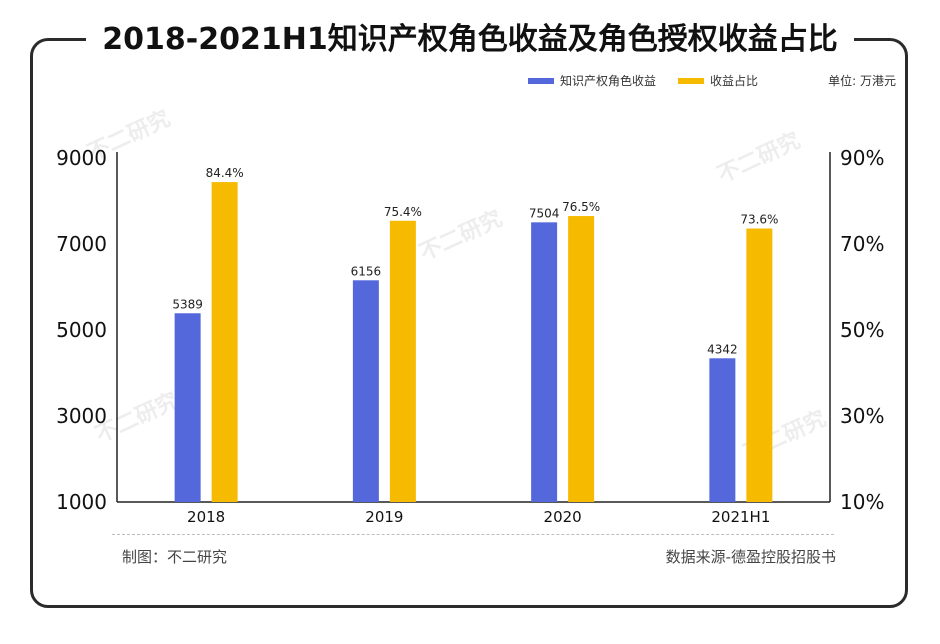 The image size is (940, 644). Describe the element at coordinates (541, 80) in the screenshot. I see `legend-swatch-revenue` at that location.